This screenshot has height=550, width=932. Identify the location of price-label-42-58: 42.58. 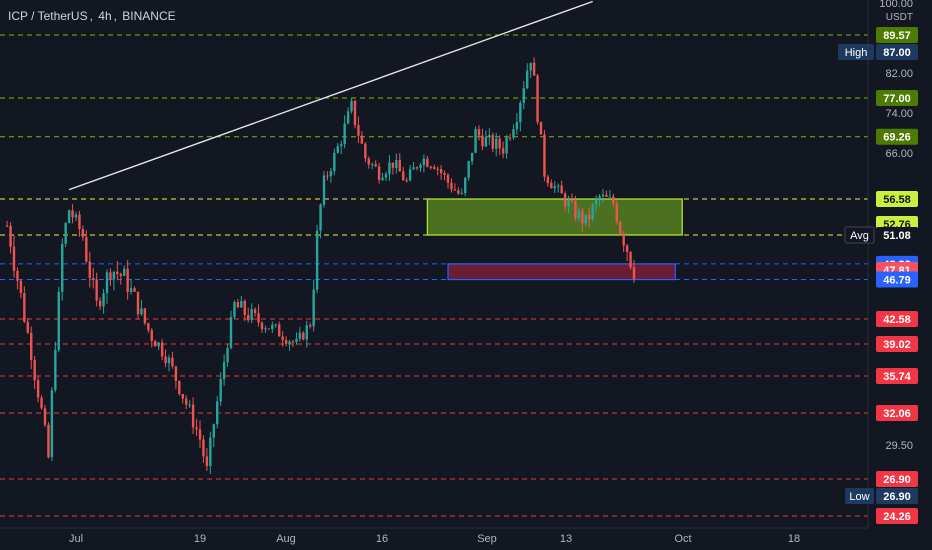
(897, 319).